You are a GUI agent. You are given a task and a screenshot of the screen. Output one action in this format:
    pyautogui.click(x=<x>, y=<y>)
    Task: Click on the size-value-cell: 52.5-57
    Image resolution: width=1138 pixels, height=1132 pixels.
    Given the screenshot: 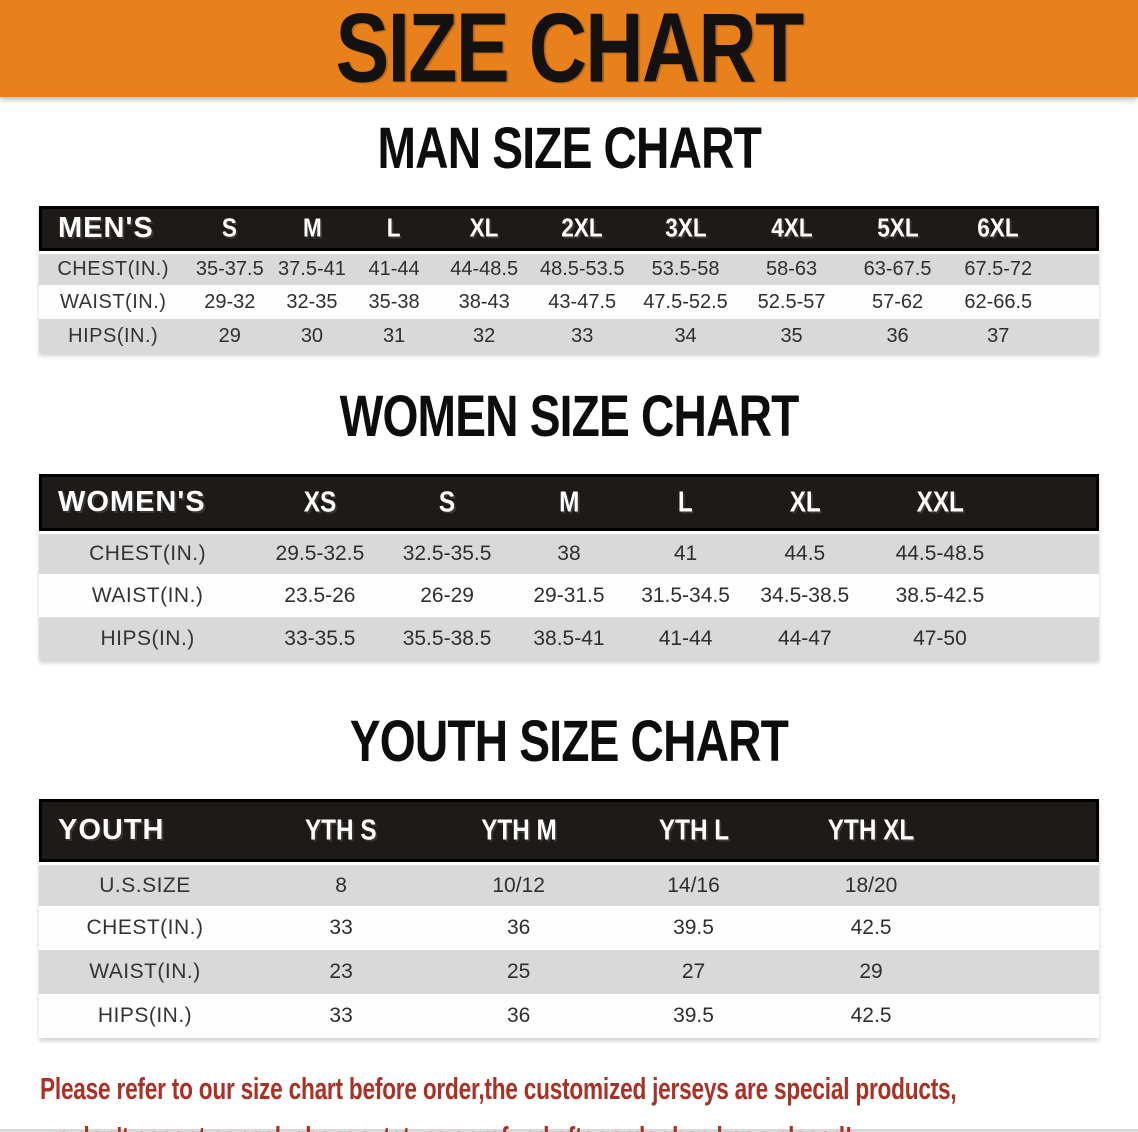 What is the action you would take?
    pyautogui.click(x=791, y=302)
    